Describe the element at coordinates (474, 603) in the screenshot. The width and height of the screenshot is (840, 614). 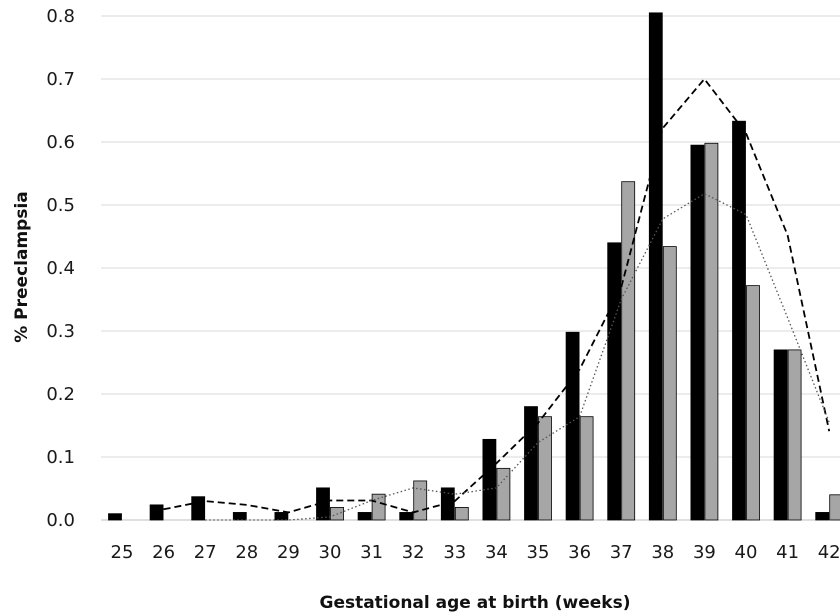
I see `x-axis-title: Gestational age at birth (weeks)` at that location.